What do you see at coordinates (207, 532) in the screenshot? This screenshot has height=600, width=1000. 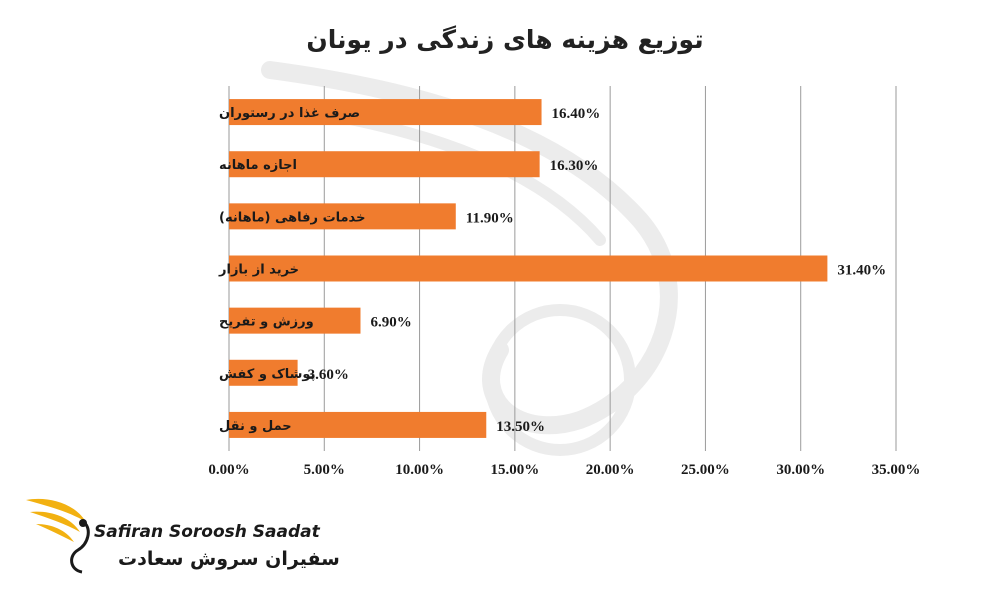 I see `logo-name-english: Safiran Soroosh Saadat` at bounding box center [207, 532].